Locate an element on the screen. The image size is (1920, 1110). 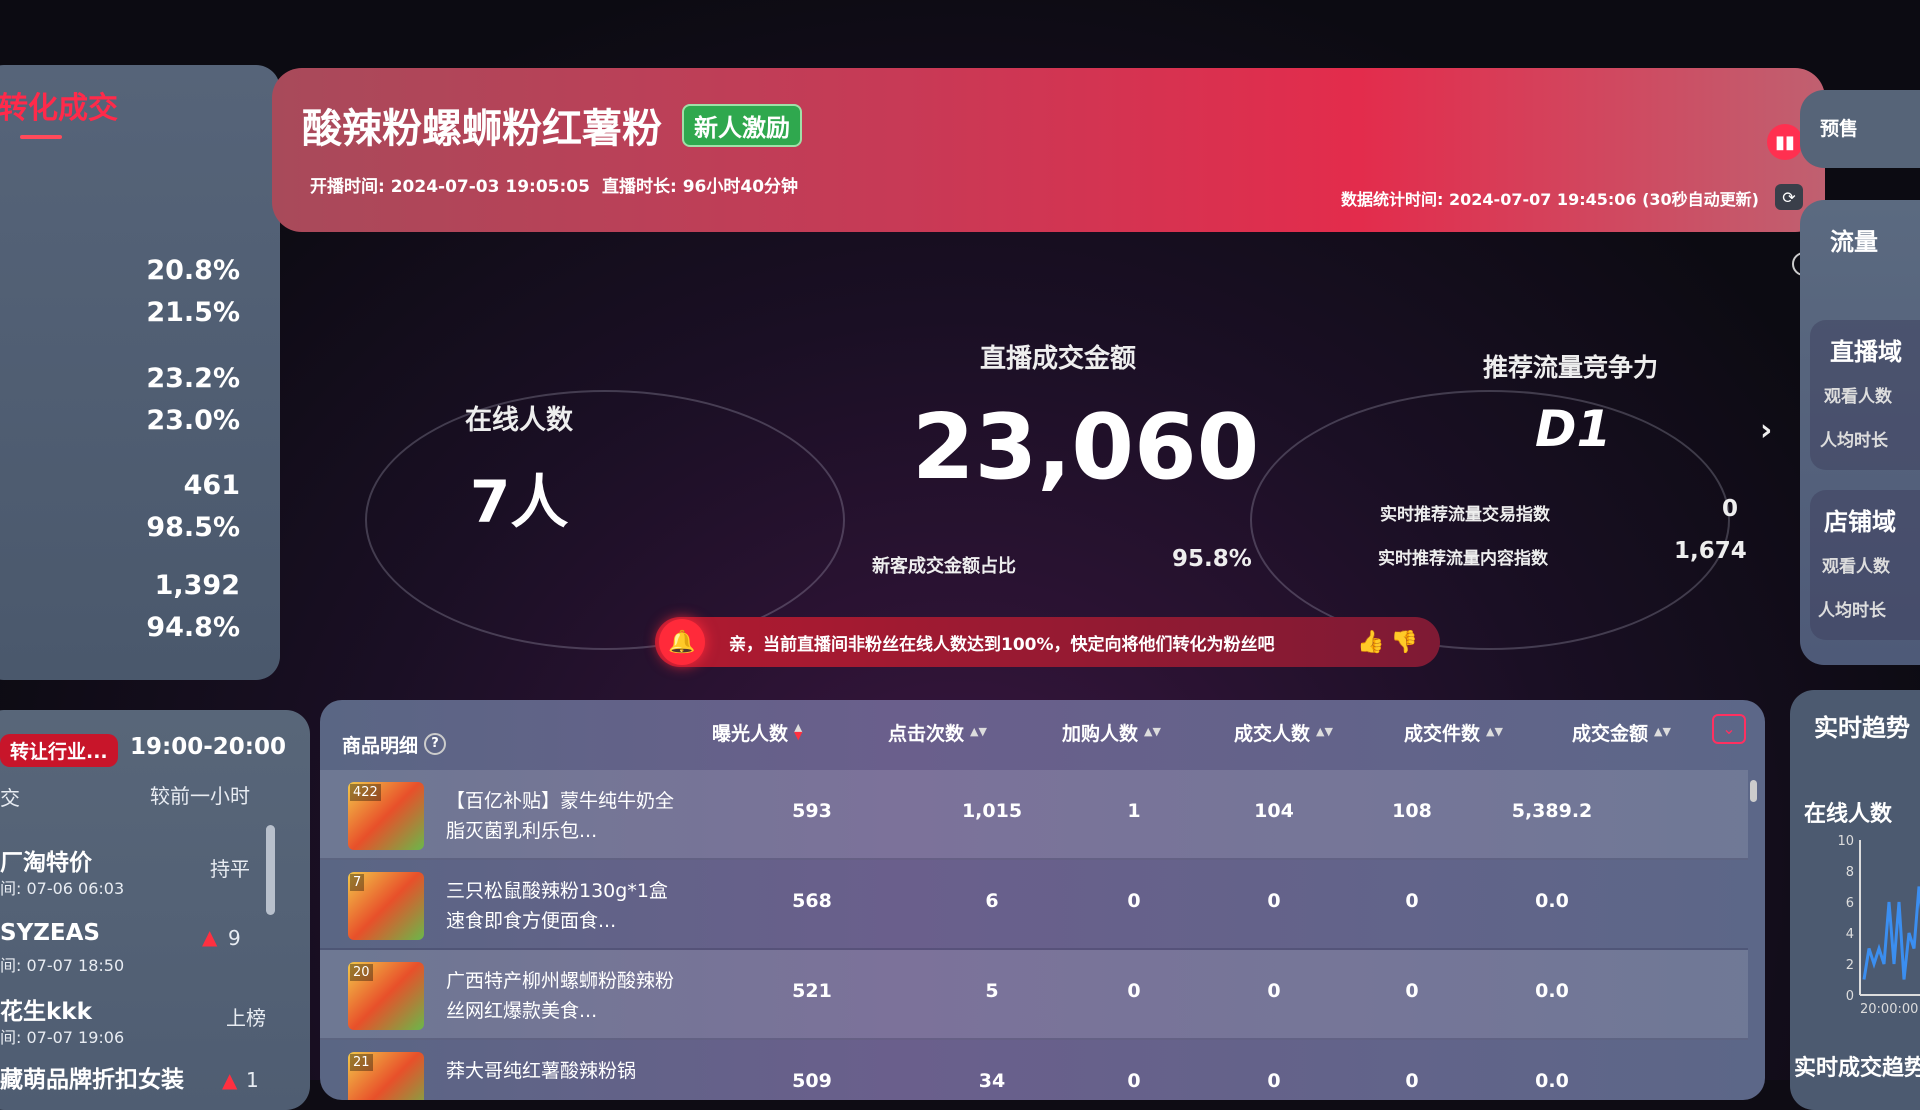
online-label: 在线人数 is located at coordinates (519, 420).